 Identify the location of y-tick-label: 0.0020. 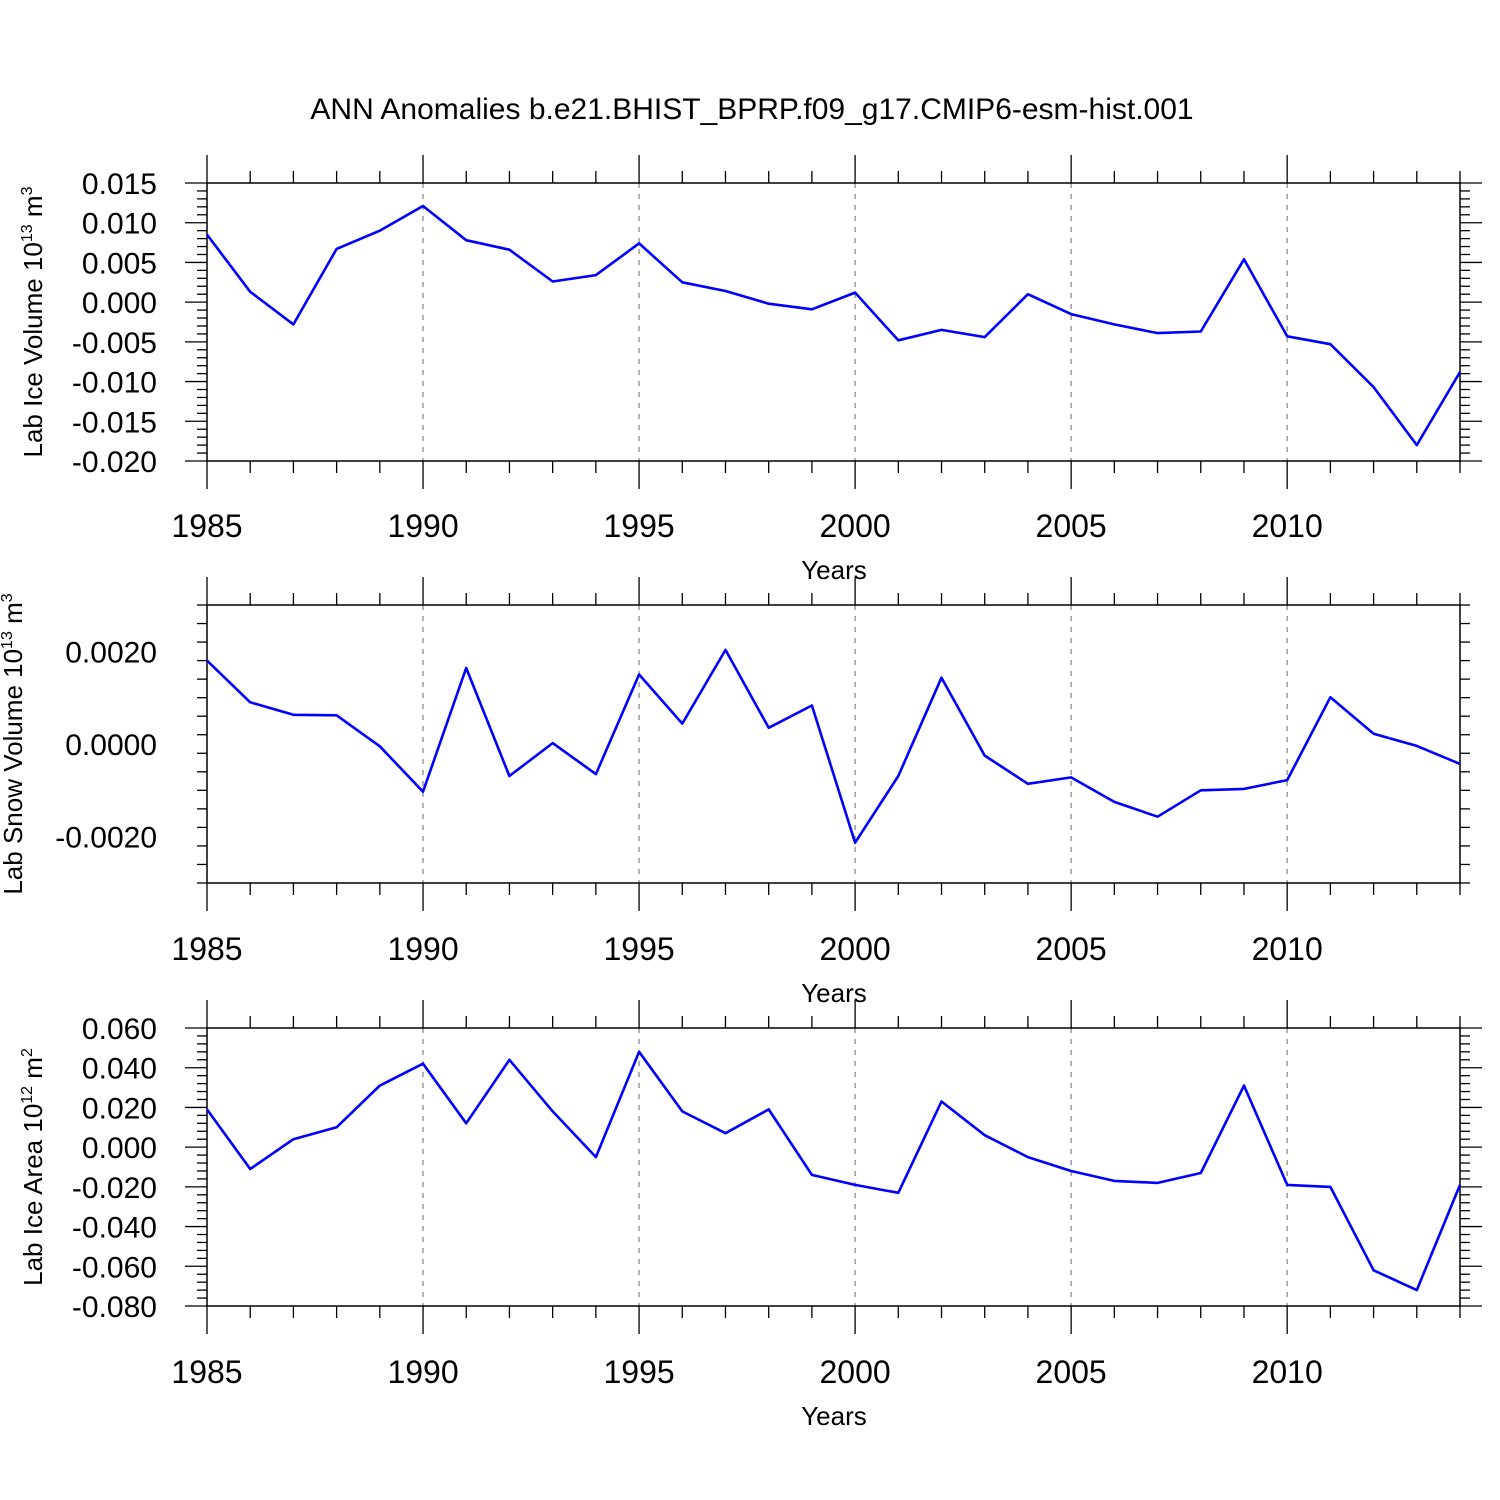
(111, 652).